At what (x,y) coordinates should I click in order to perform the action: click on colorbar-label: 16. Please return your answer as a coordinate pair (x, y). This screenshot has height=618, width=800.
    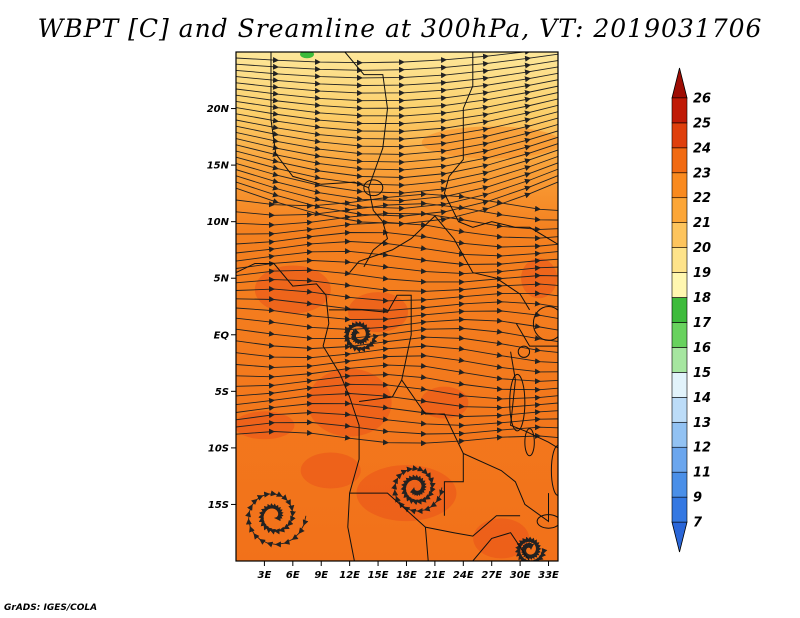
    Looking at the image, I should click on (702, 348).